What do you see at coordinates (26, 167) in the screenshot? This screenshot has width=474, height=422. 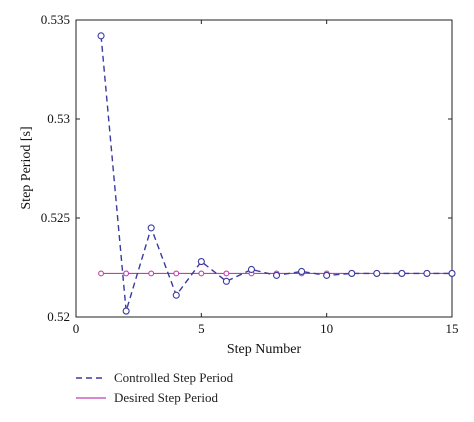 I see `y-axis-title: Step Period [s]` at bounding box center [26, 167].